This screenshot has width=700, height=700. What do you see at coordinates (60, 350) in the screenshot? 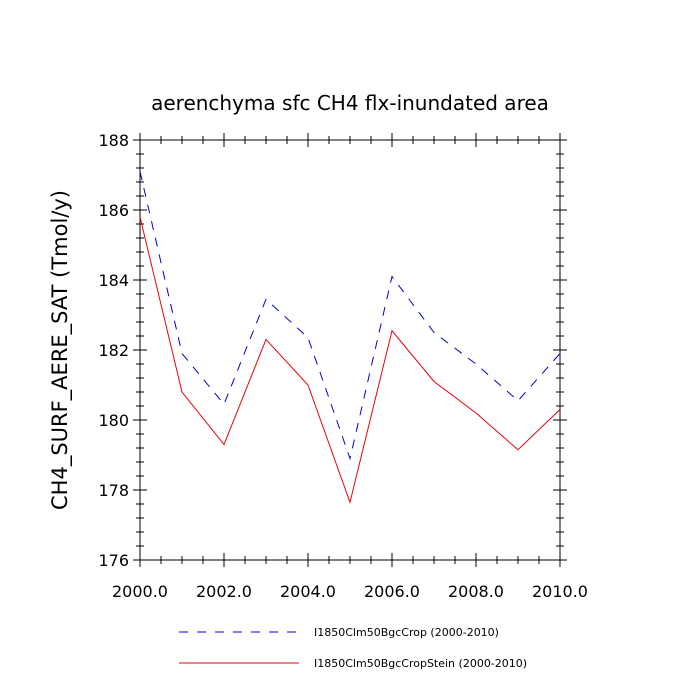
I see `y-axis-label: CH4_SURF_AERE_SAT (Tmol/y)` at bounding box center [60, 350].